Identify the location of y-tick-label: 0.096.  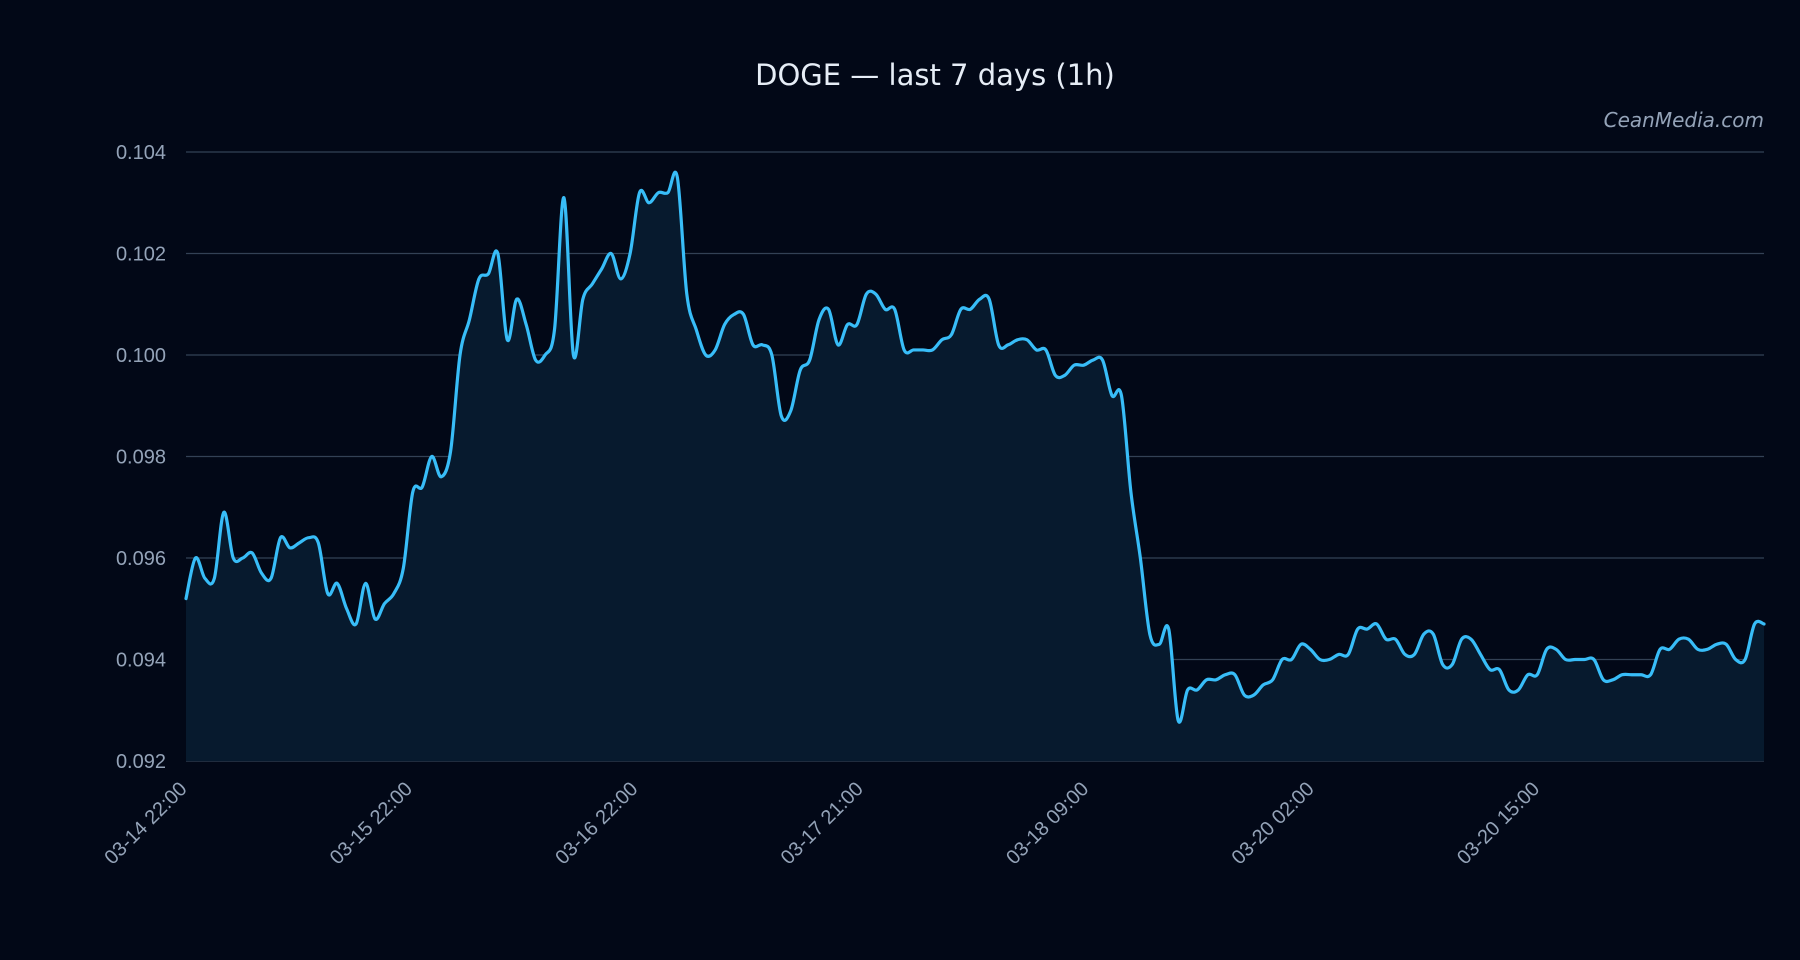
(141, 559).